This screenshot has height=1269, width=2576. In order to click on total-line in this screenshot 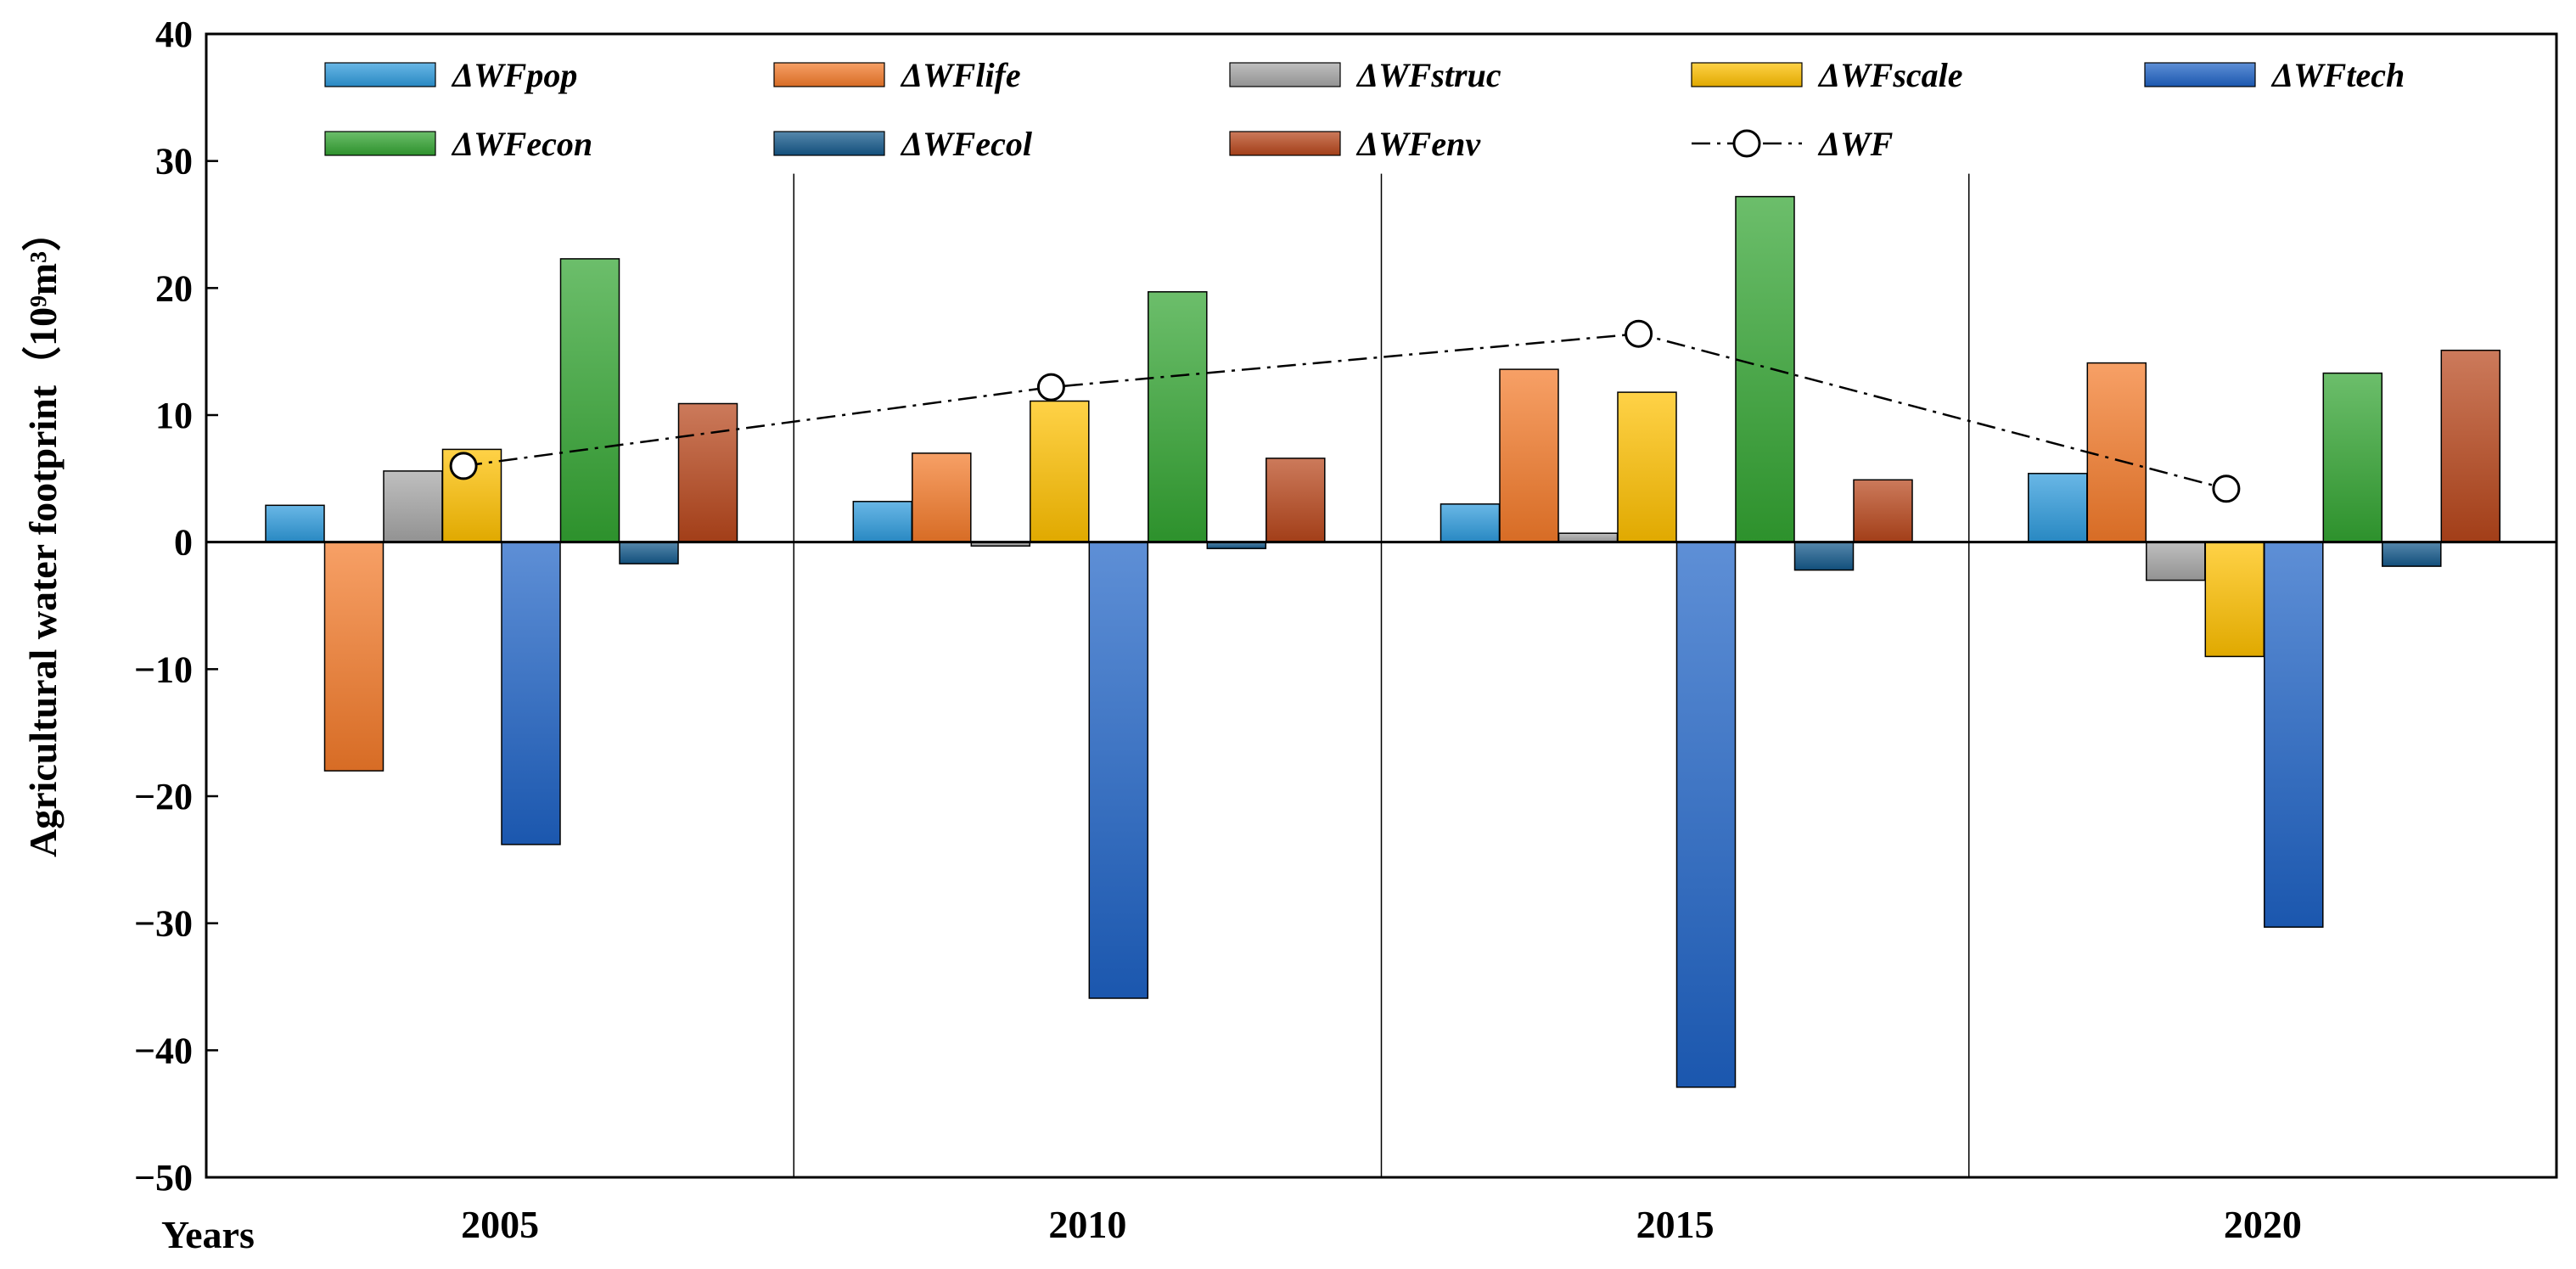, I will do `click(1345, 411)`.